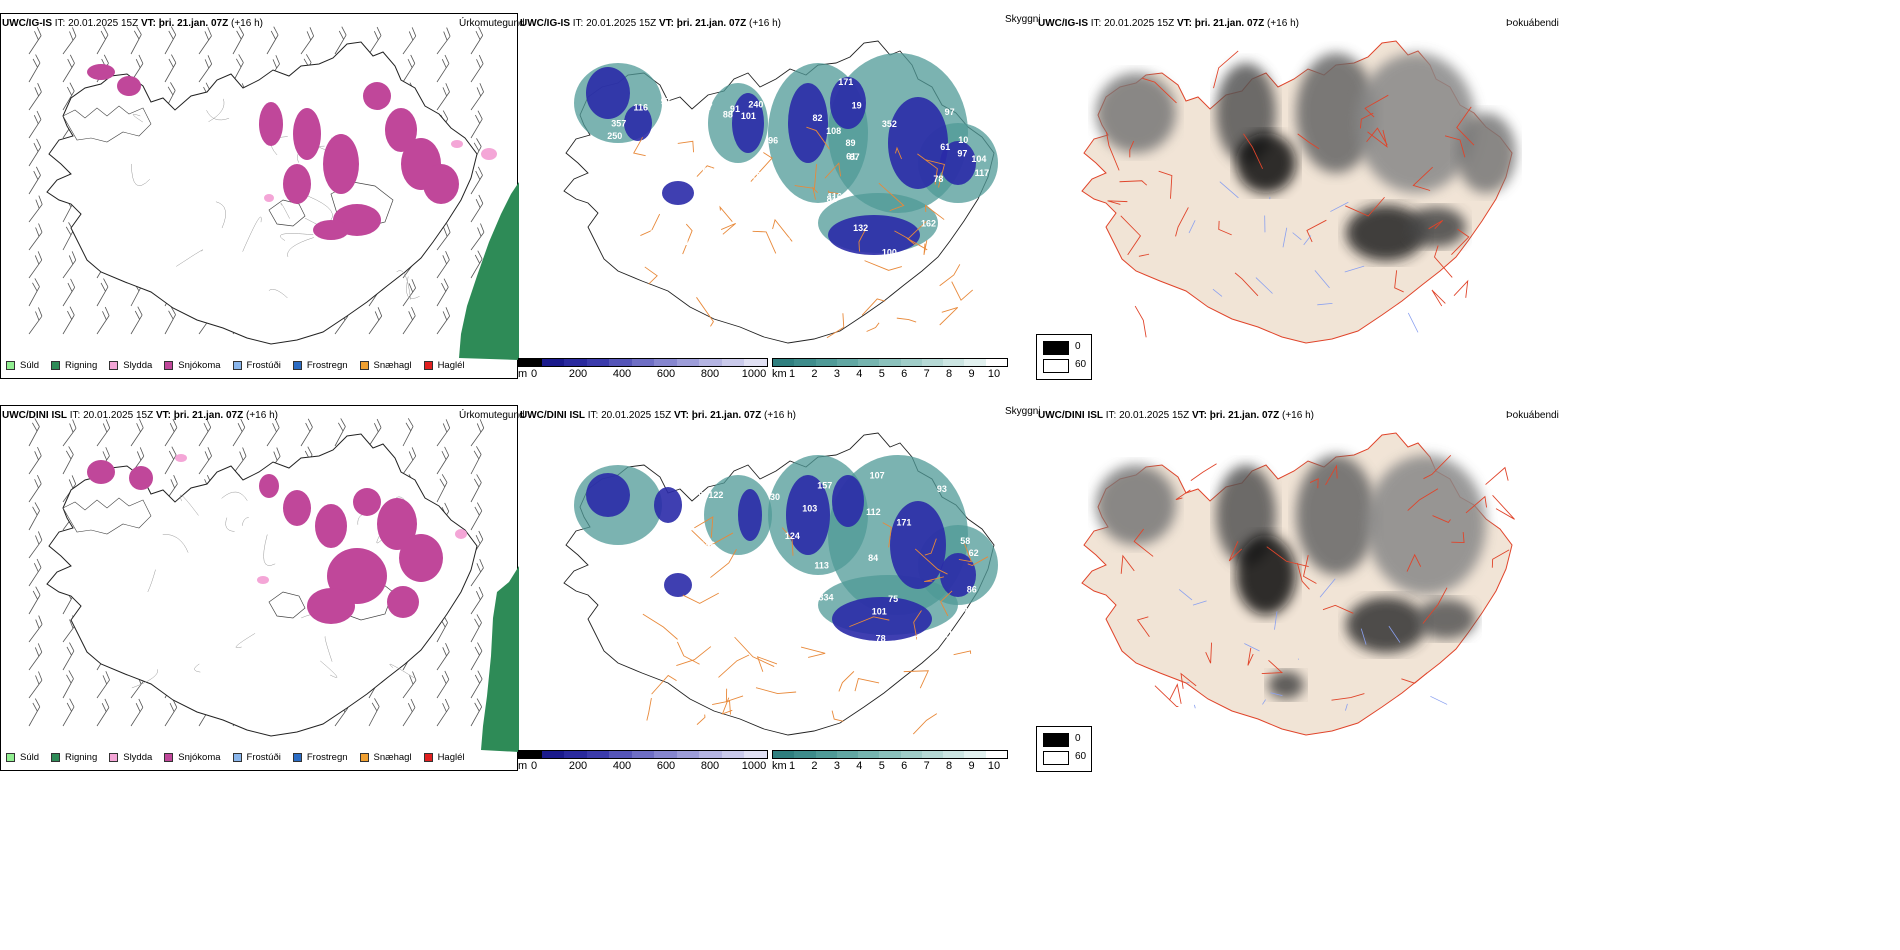 The width and height of the screenshot is (1900, 950). Describe the element at coordinates (625, 226) in the screenshot. I see `ceiling-value-label: 281` at that location.